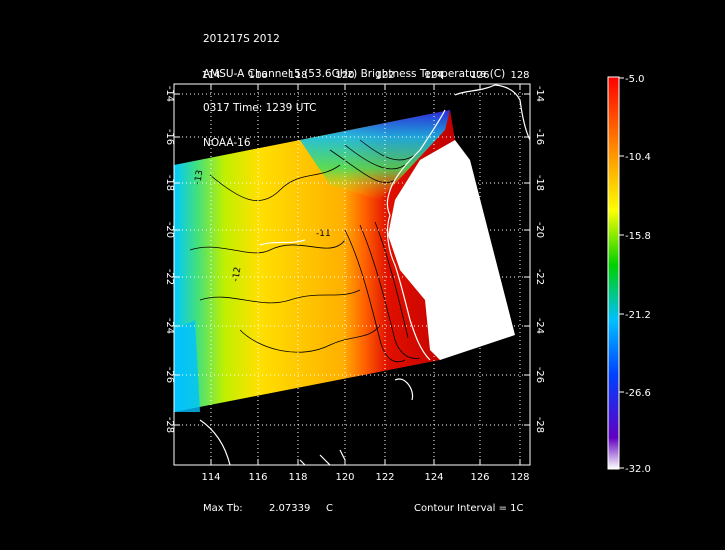 Image resolution: width=725 pixels, height=550 pixels. I want to click on contour-labels: -13 -12 -11, so click(262, 225).